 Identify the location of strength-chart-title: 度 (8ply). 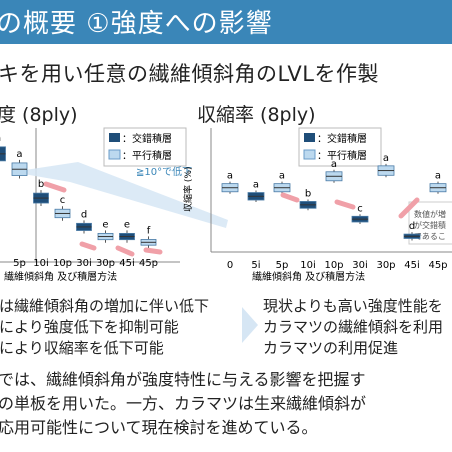
(39, 115).